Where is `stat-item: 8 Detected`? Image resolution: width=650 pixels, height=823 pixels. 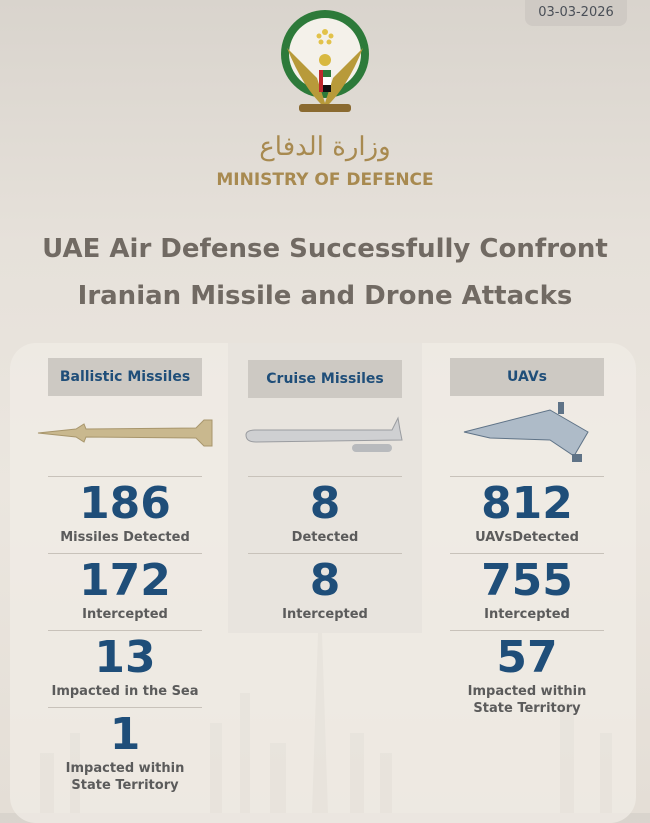 stat-item: 8 Detected is located at coordinates (325, 514).